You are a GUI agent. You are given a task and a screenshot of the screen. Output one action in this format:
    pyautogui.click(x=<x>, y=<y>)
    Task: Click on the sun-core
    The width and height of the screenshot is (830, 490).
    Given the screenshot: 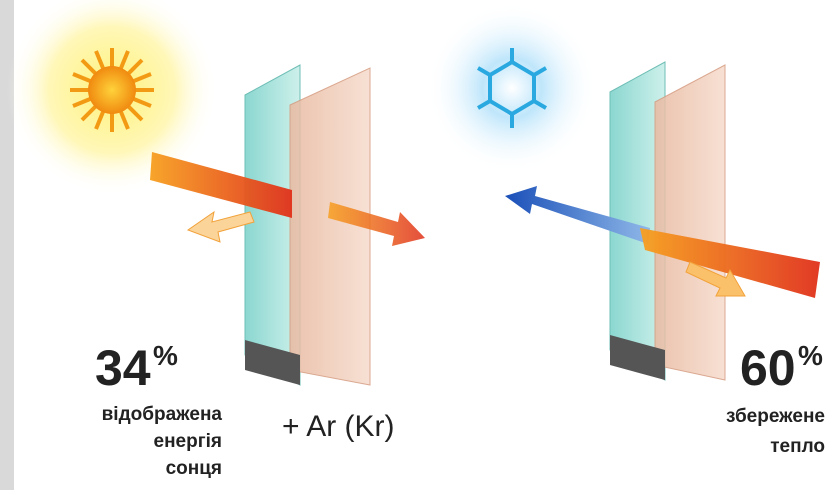 What is the action you would take?
    pyautogui.click(x=112, y=90)
    